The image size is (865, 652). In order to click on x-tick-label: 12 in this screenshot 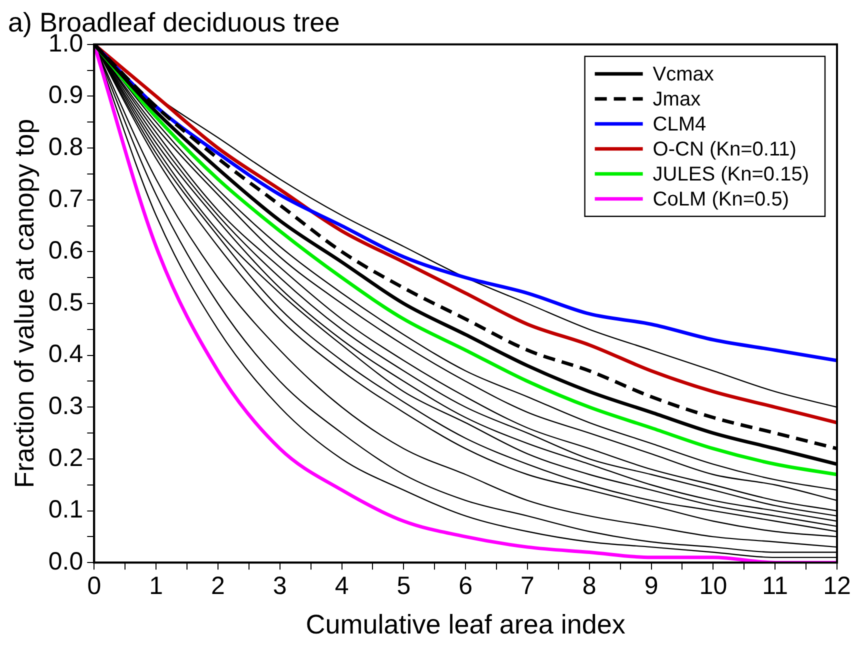, I will do `click(837, 586)`.